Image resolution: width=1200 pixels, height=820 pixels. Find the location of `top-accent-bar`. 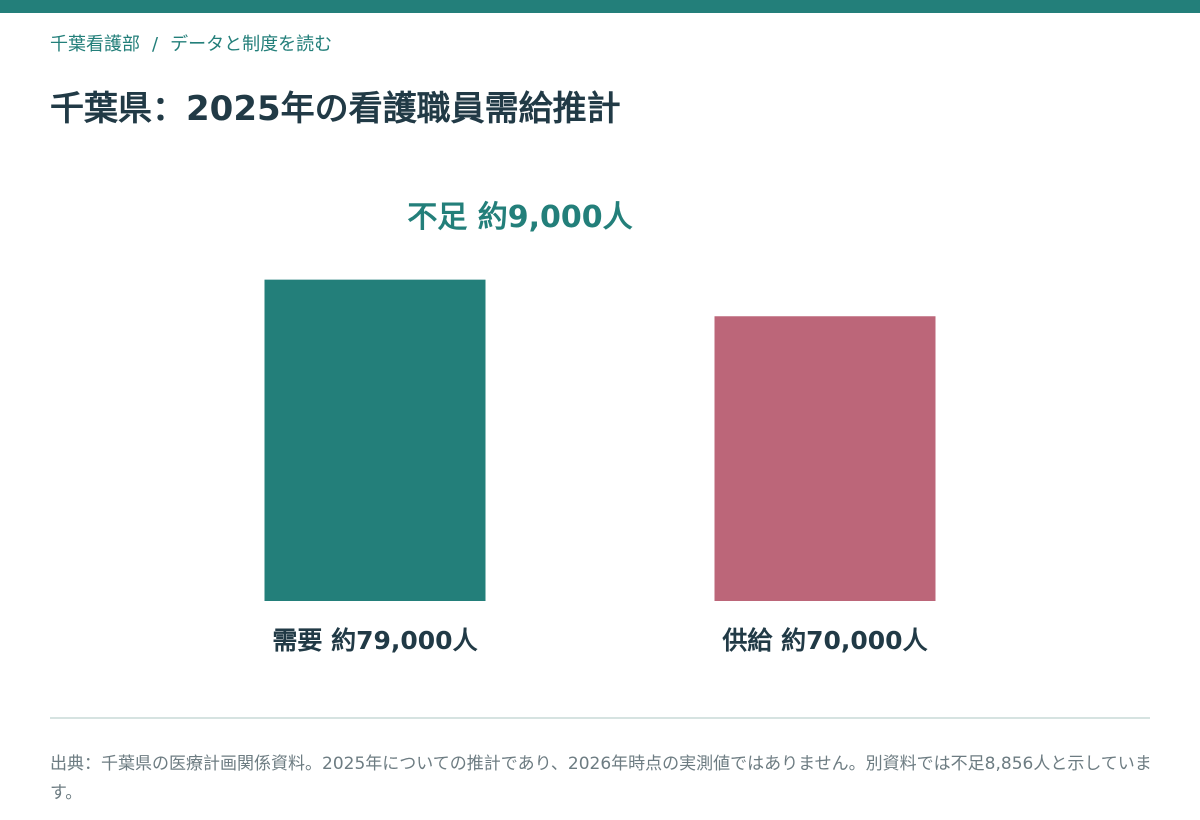

top-accent-bar is located at coordinates (600, 6).